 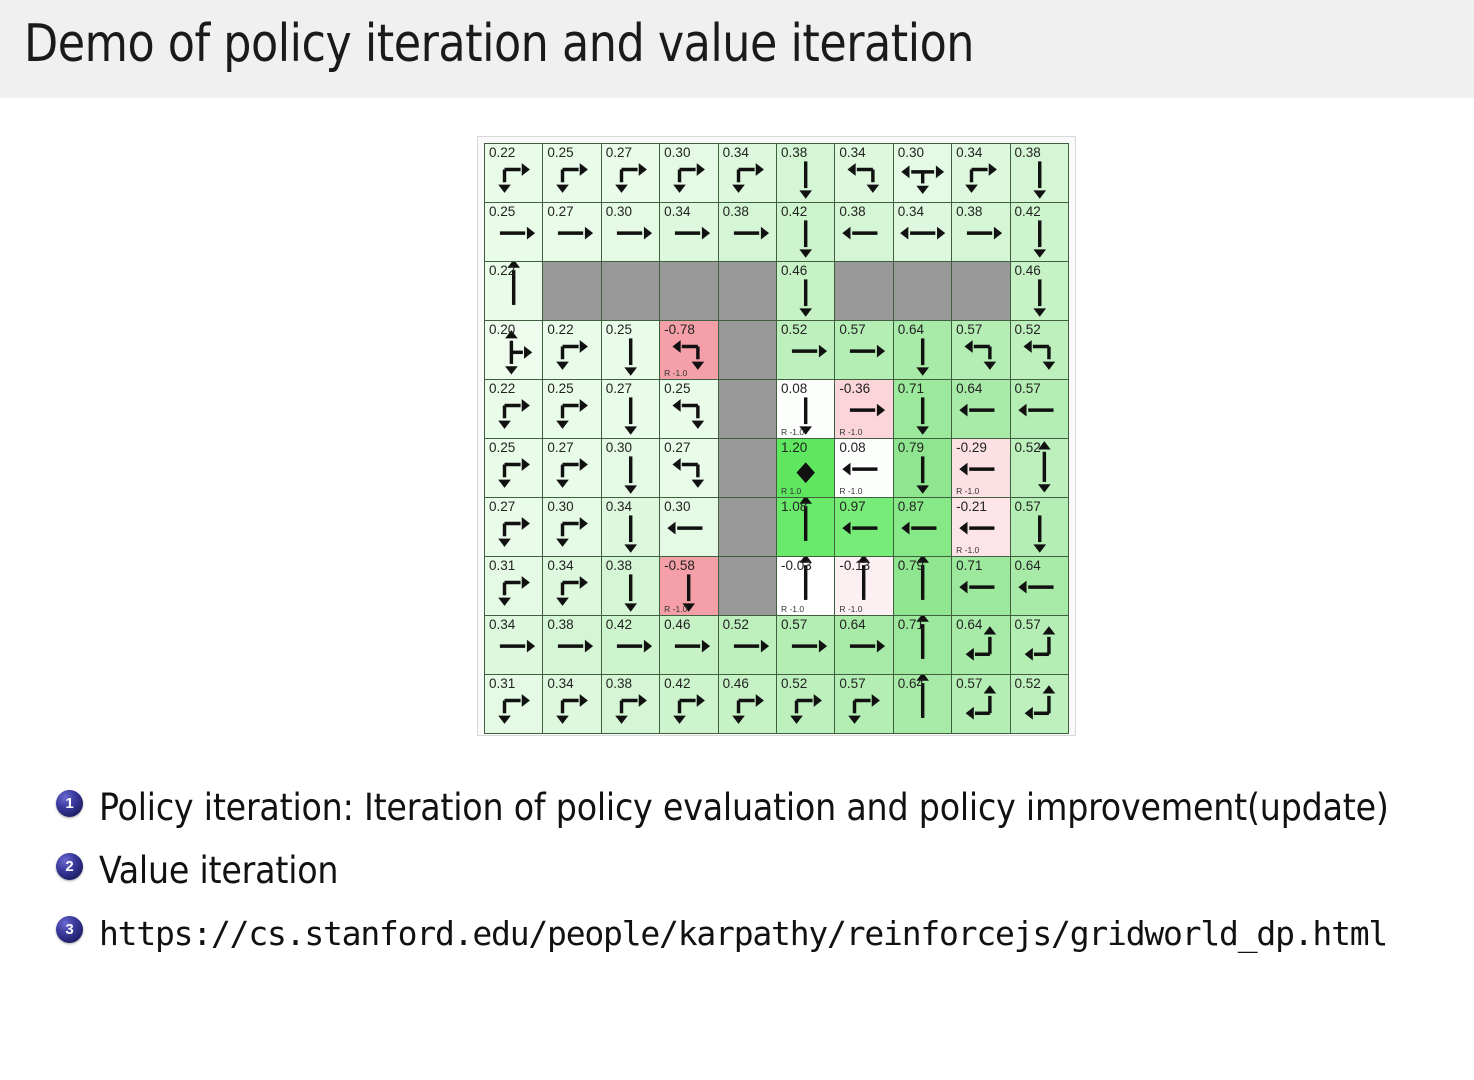 What do you see at coordinates (981, 468) in the screenshot?
I see `grid-cell: -0.29 R -1.0` at bounding box center [981, 468].